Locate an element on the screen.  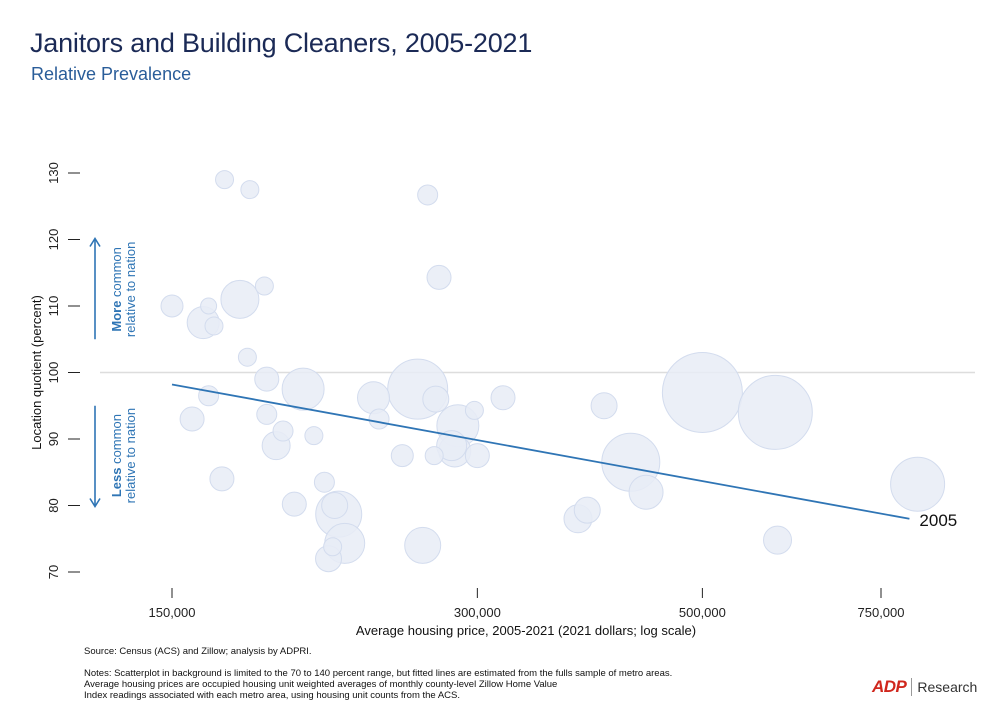
arrow-up-icon is located at coordinates (95, 241).